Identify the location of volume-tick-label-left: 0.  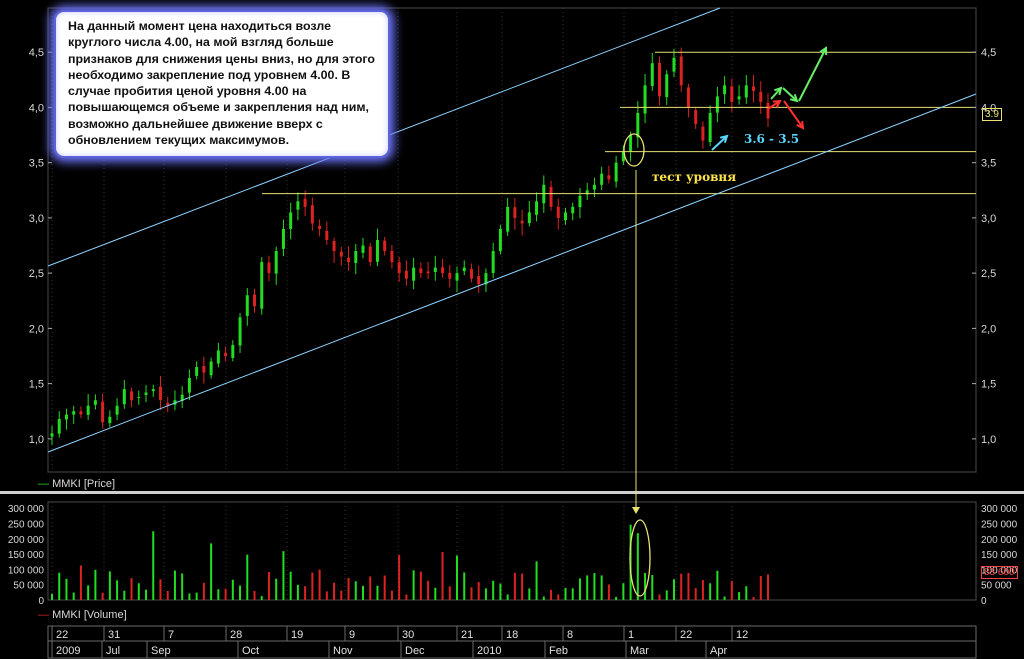
(41, 601).